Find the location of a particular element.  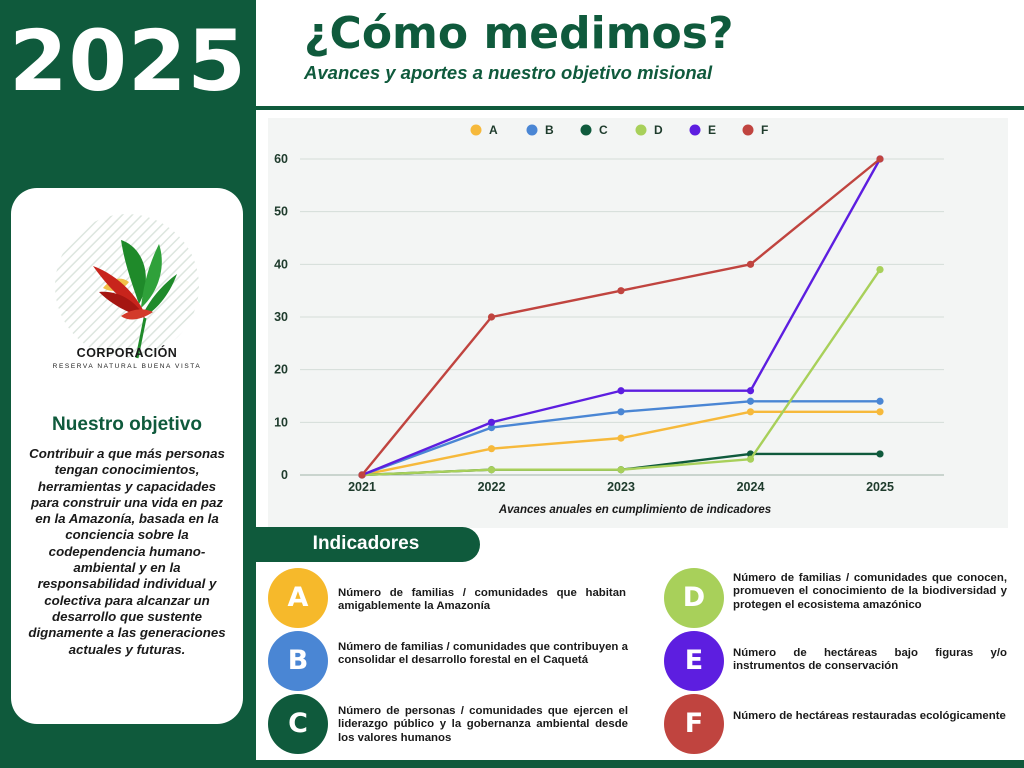

legend-f-marker is located at coordinates (748, 130).